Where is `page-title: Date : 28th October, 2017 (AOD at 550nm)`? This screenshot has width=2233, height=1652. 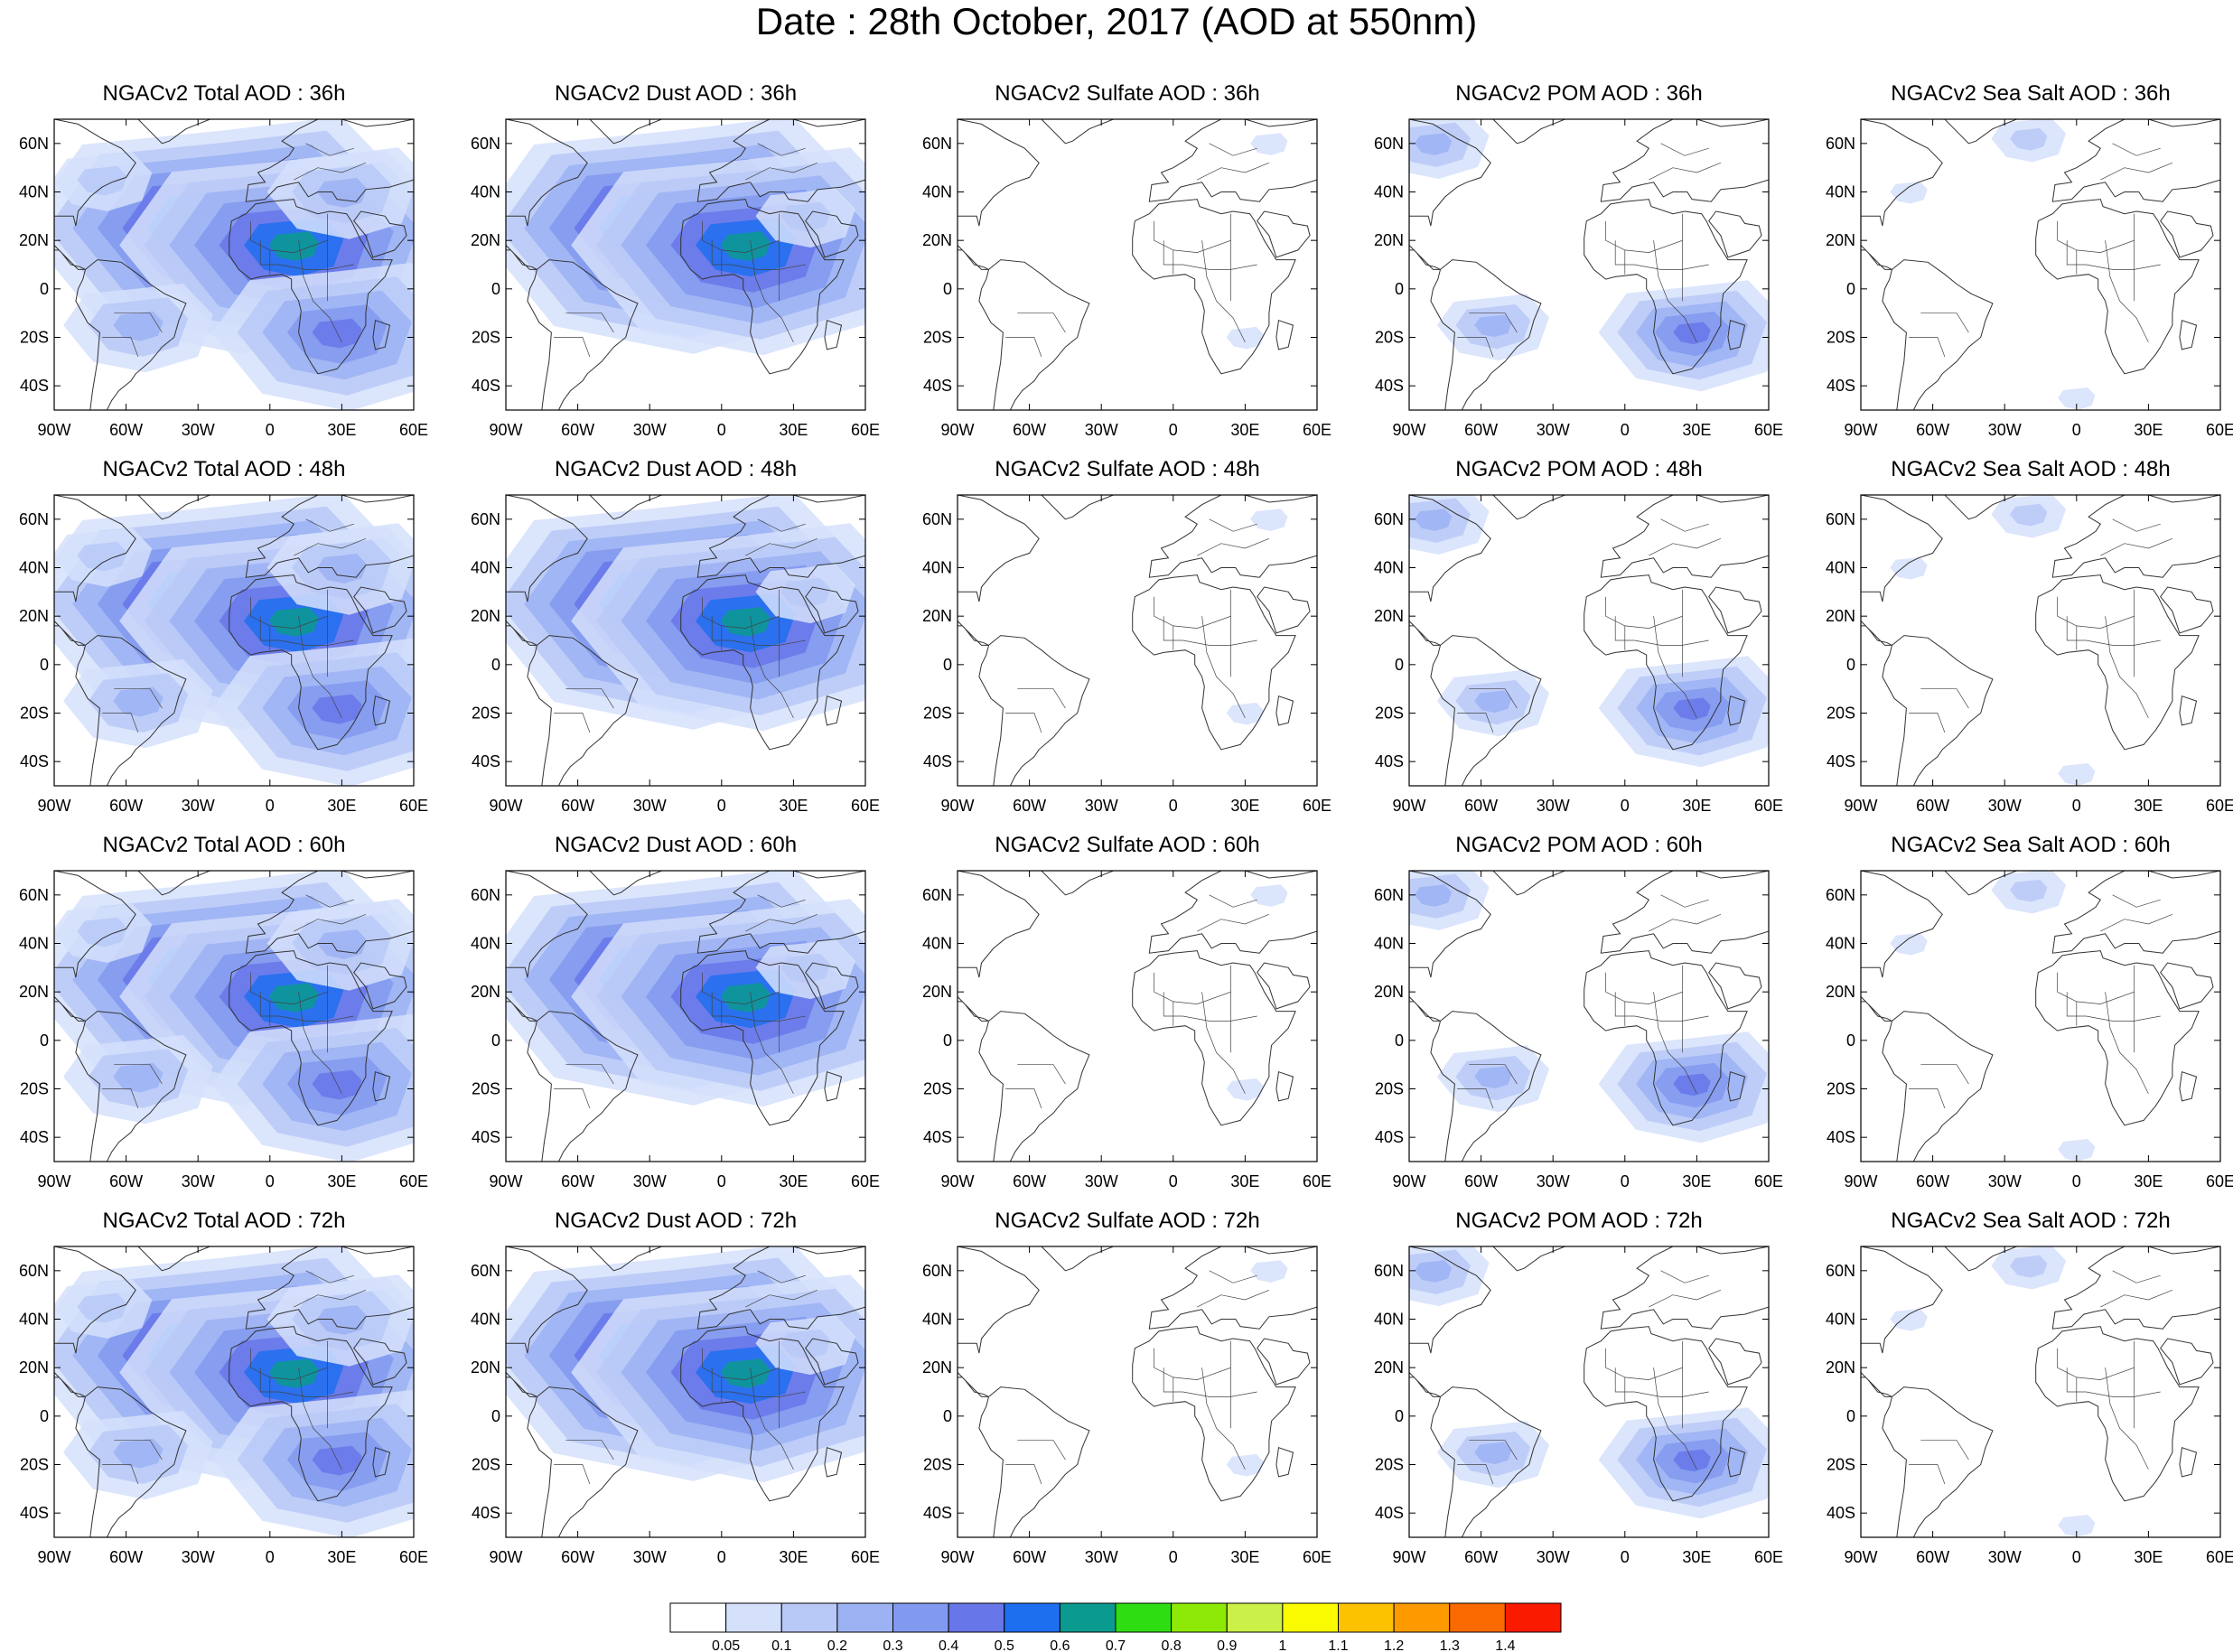 page-title: Date : 28th October, 2017 (AOD at 550nm) is located at coordinates (1116, 21).